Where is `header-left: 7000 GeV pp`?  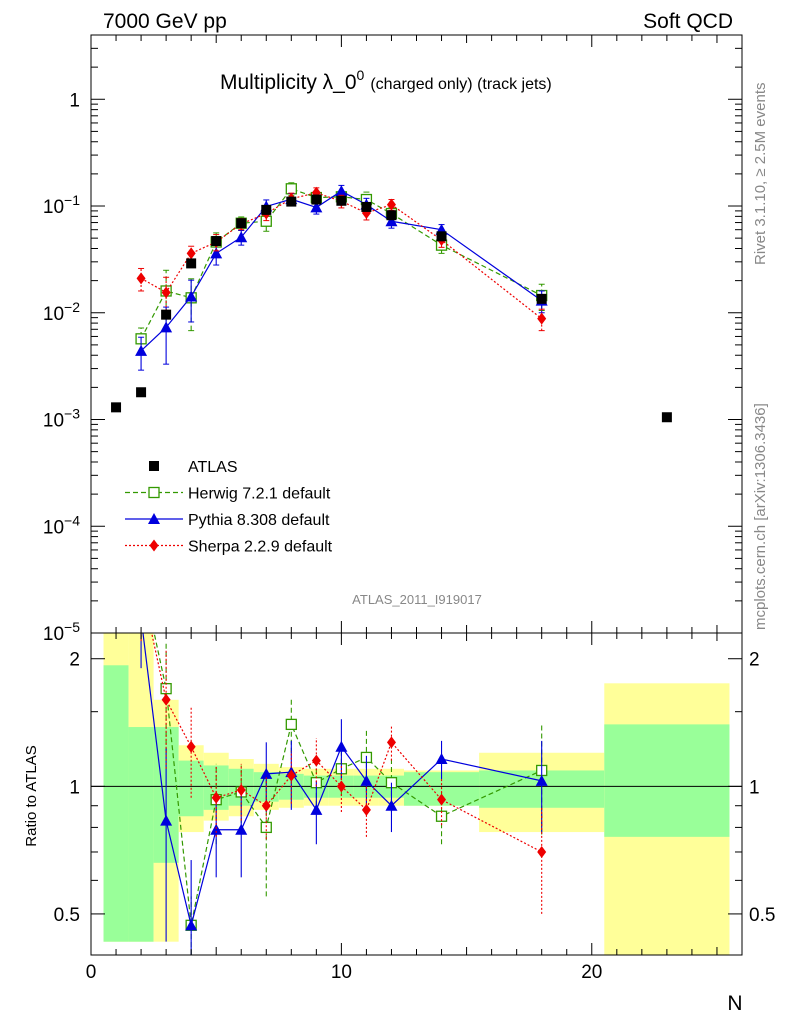 header-left: 7000 GeV pp is located at coordinates (165, 21).